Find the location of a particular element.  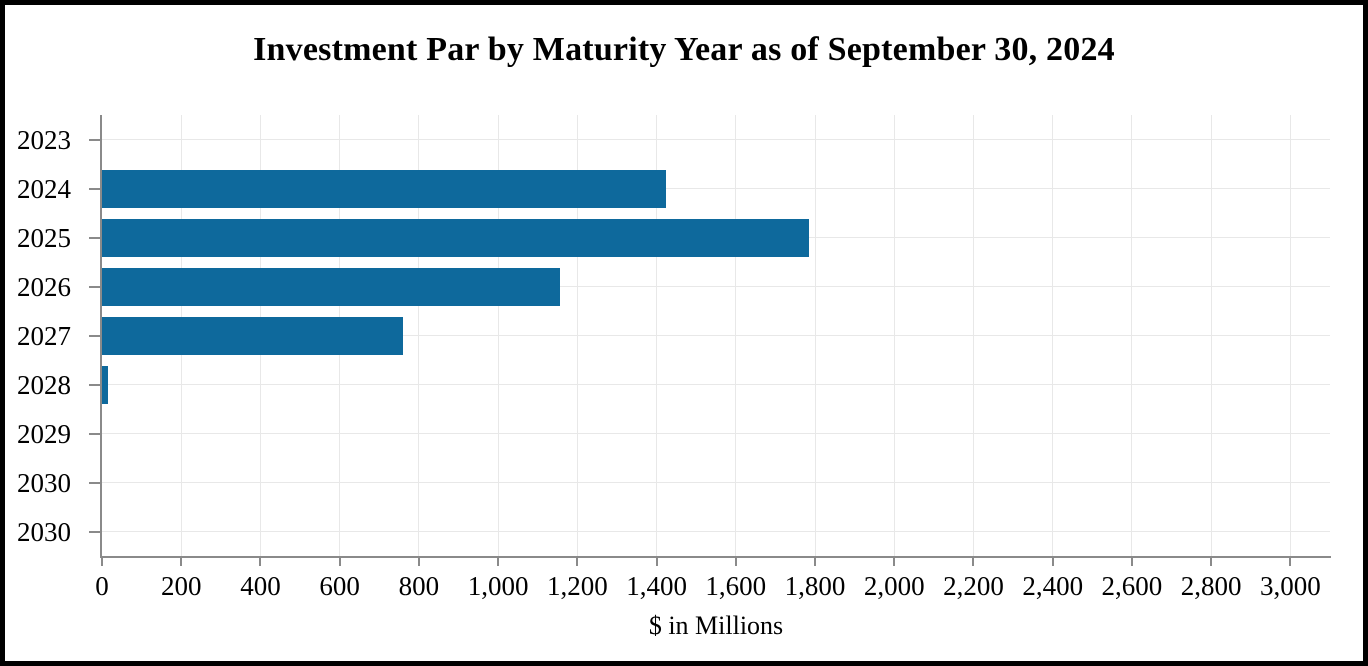

x-tick-label: 2,600 is located at coordinates (1132, 586).